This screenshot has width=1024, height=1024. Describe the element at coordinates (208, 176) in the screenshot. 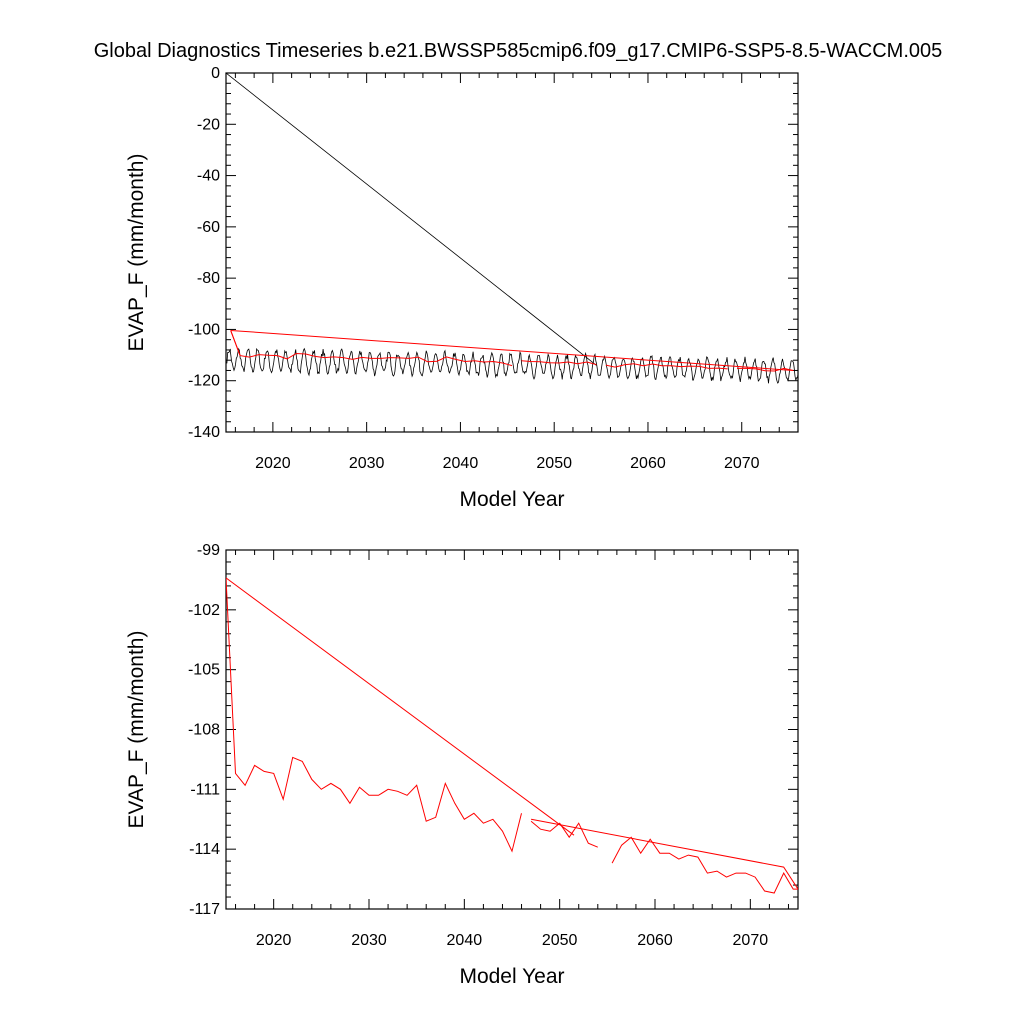

I see `y-tick-label: -40` at that location.